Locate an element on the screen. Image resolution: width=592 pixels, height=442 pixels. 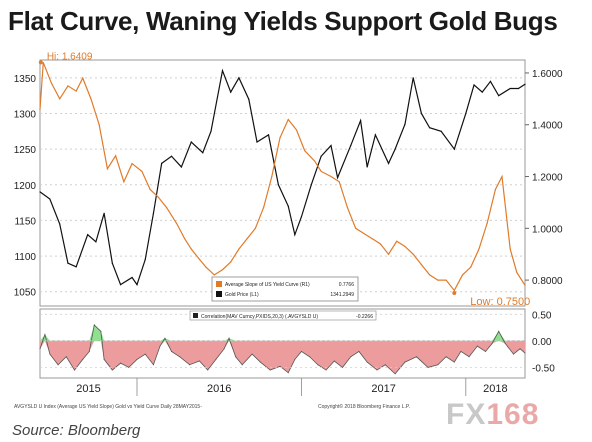
low-marker is located at coordinates (454, 293).